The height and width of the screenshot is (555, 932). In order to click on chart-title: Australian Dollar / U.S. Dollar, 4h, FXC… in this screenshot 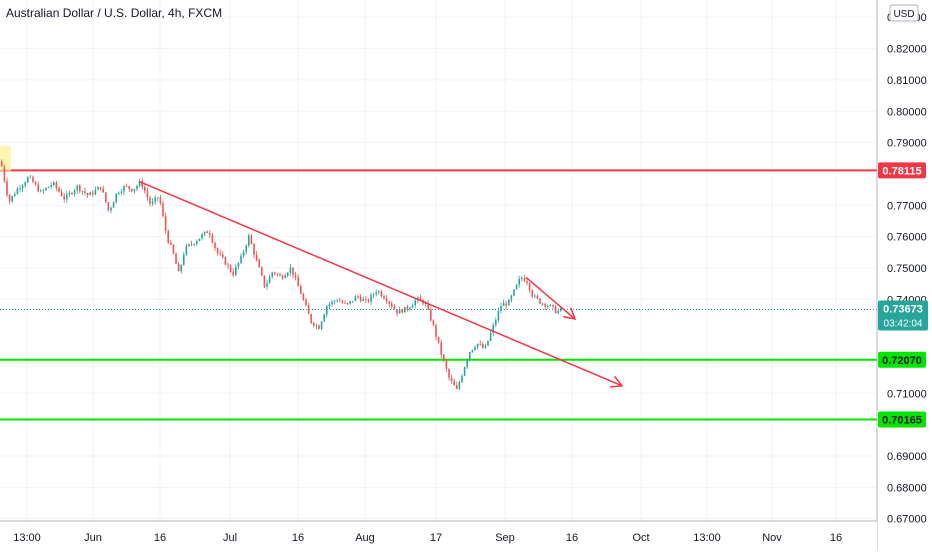, I will do `click(114, 13)`.